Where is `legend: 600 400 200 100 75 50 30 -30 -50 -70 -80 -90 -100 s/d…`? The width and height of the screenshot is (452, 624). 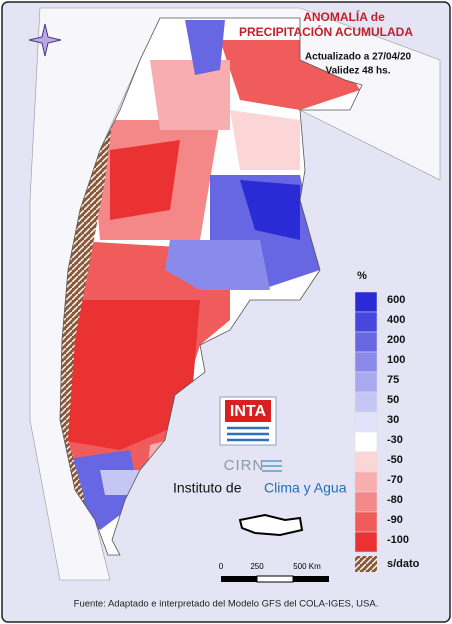
legend: 600 400 200 100 75 50 30 -30 -50 -70 -80 -90 -100 s/d… is located at coordinates (387, 431).